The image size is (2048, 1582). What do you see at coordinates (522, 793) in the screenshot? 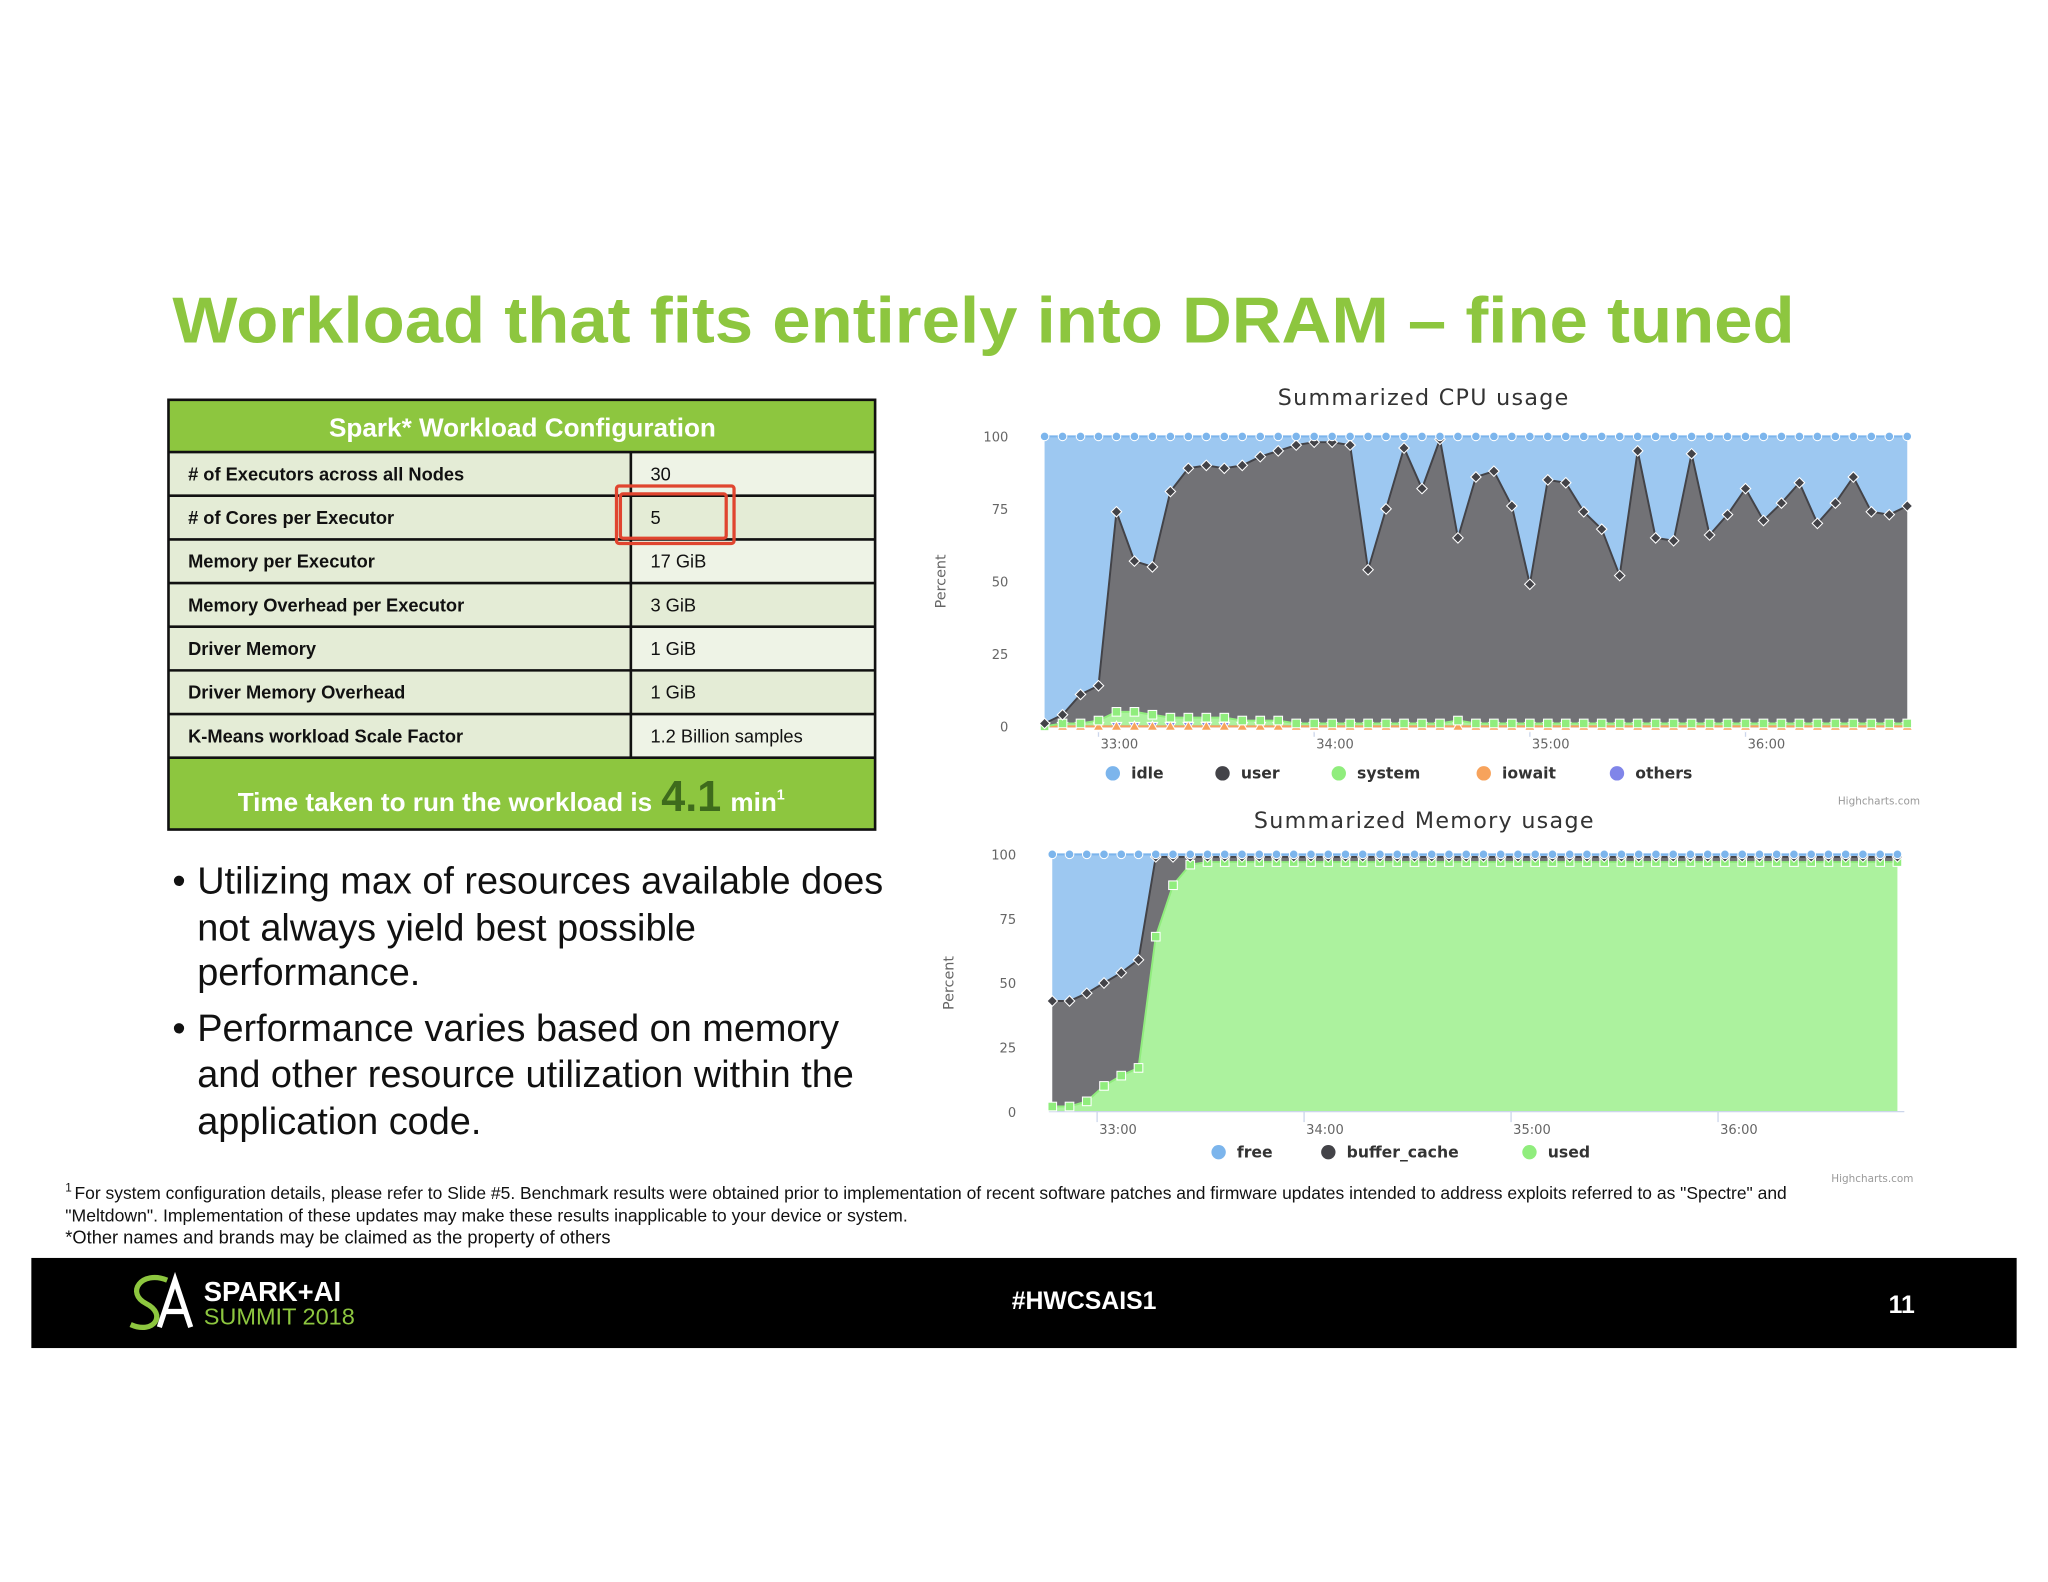
I see `summary-bg` at bounding box center [522, 793].